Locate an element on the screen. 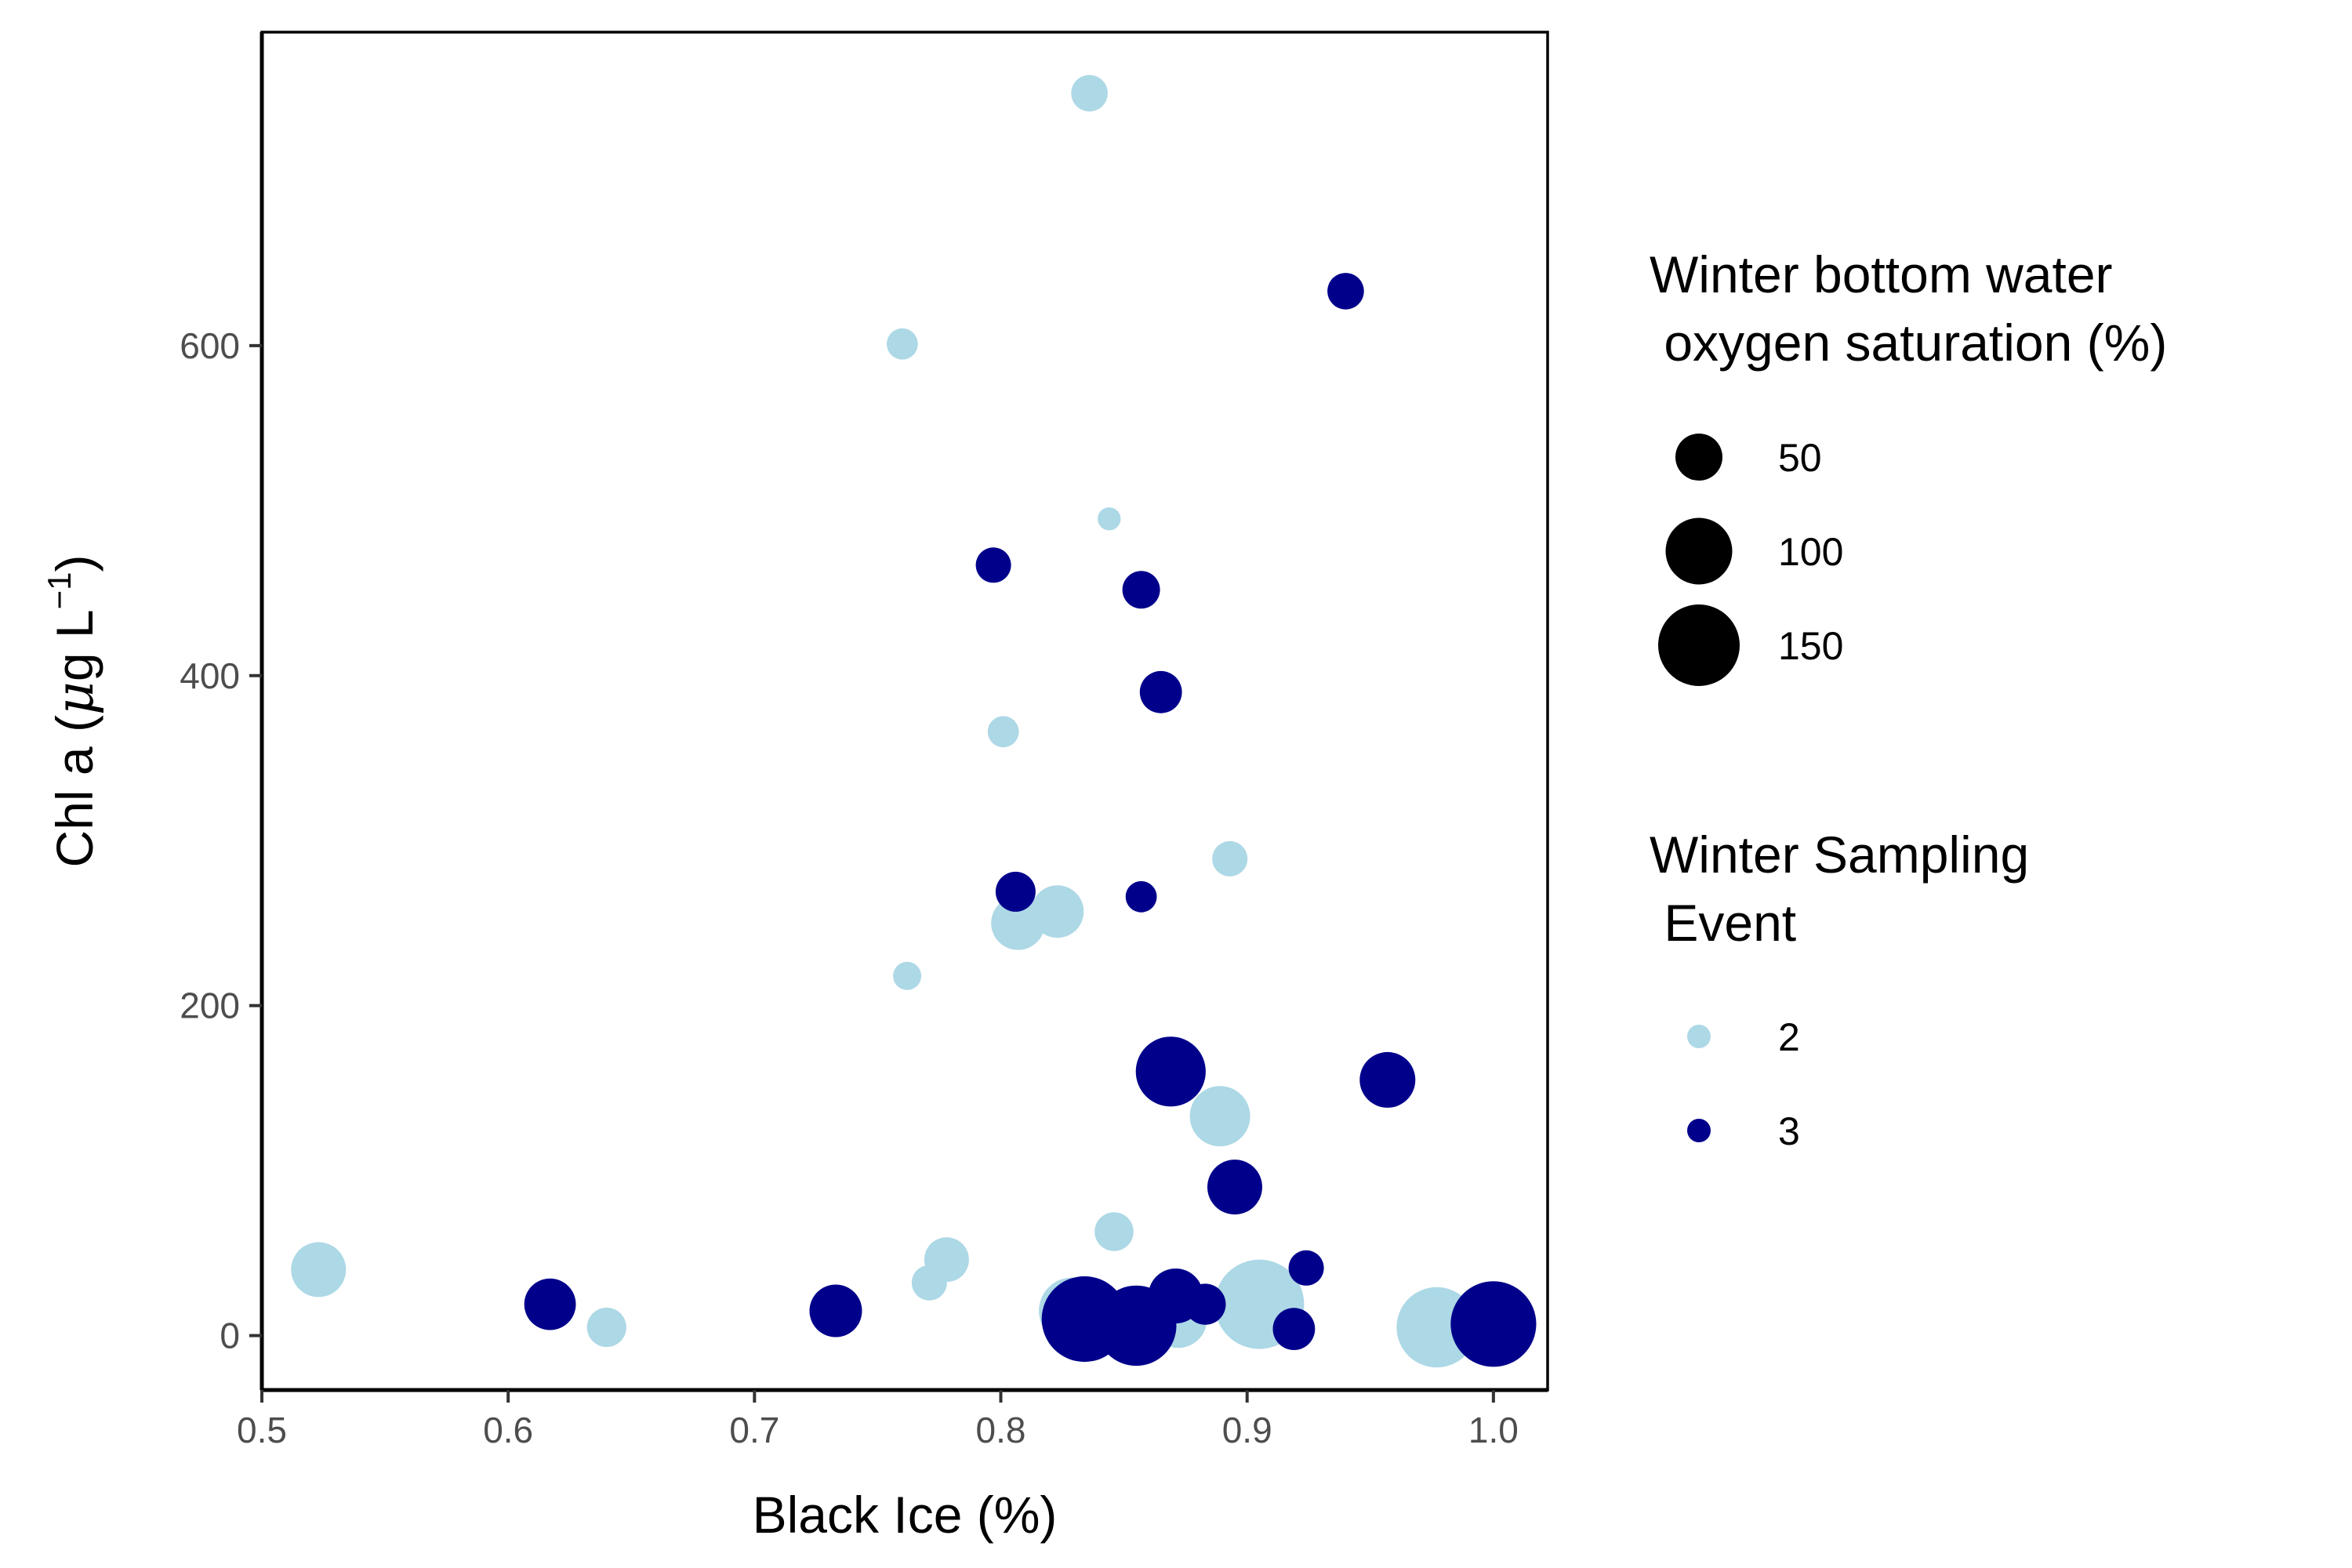  x-tick-label: 0.9 is located at coordinates (1247, 1430).